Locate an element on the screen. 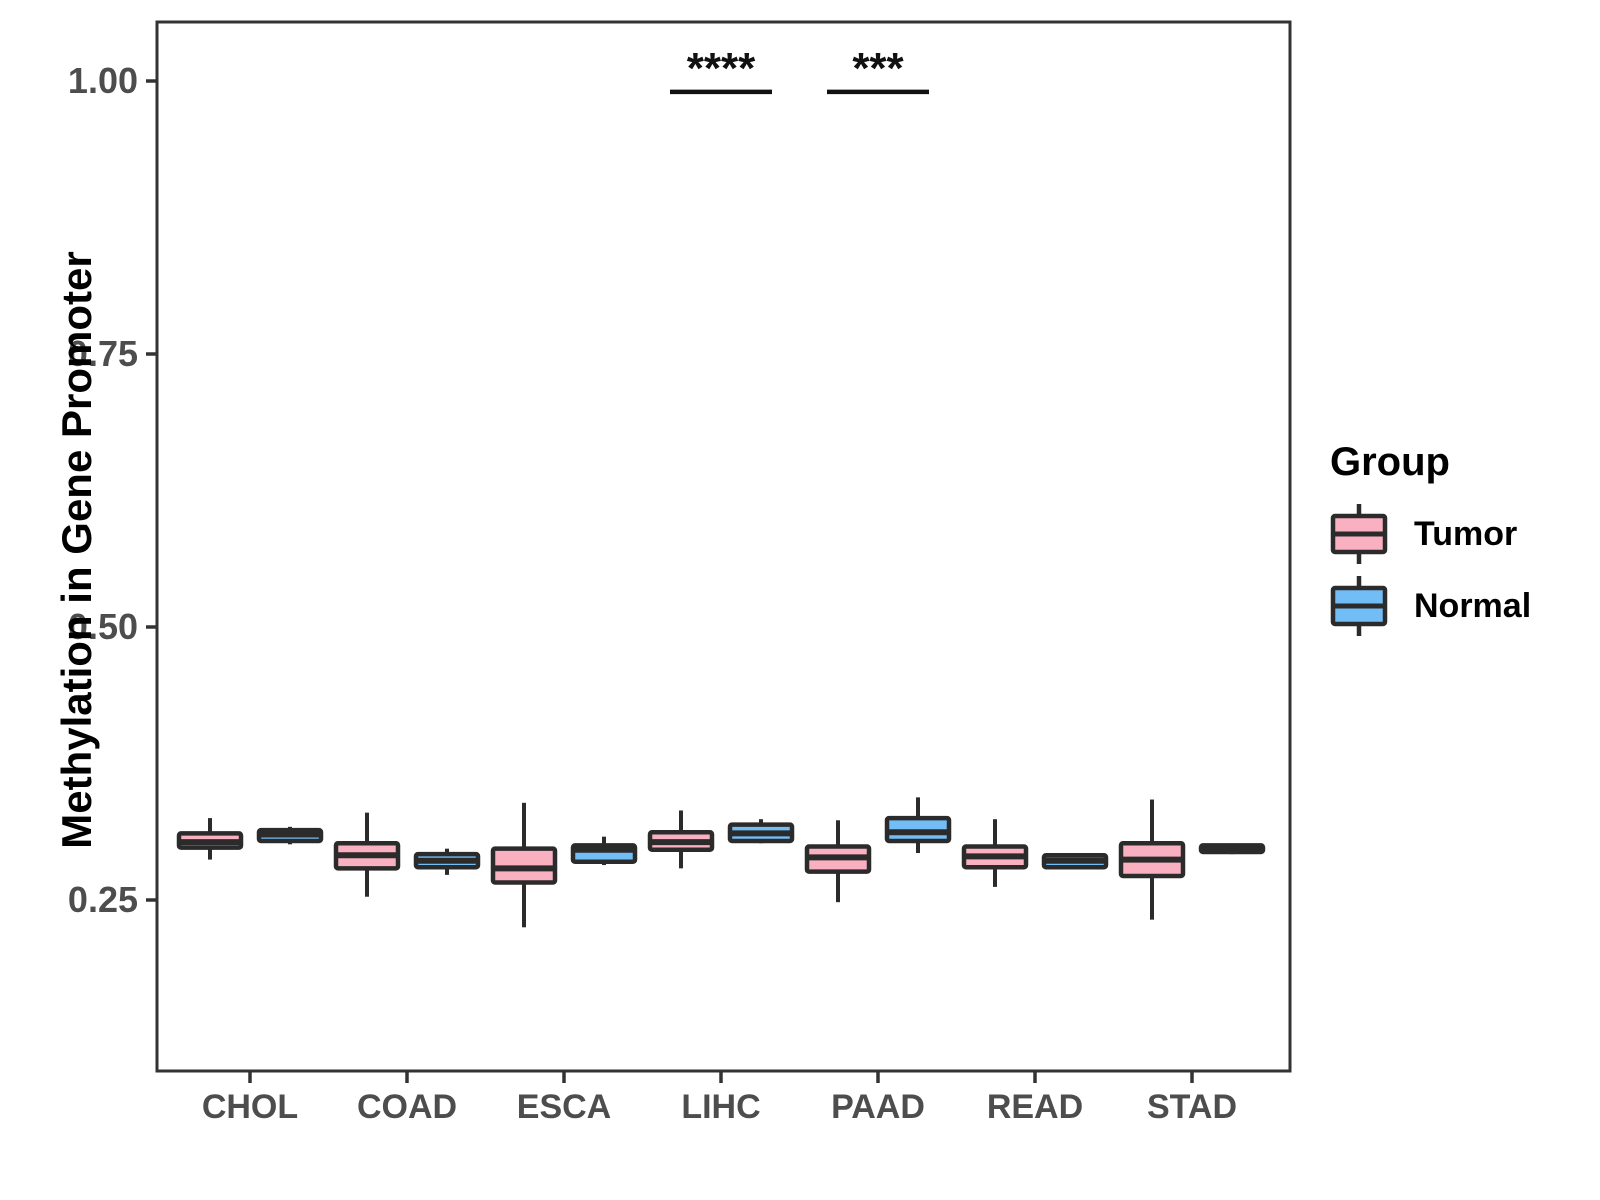 Image resolution: width=1600 pixels, height=1200 pixels. x-tick-label-lihc: LIHC is located at coordinates (720, 1107).